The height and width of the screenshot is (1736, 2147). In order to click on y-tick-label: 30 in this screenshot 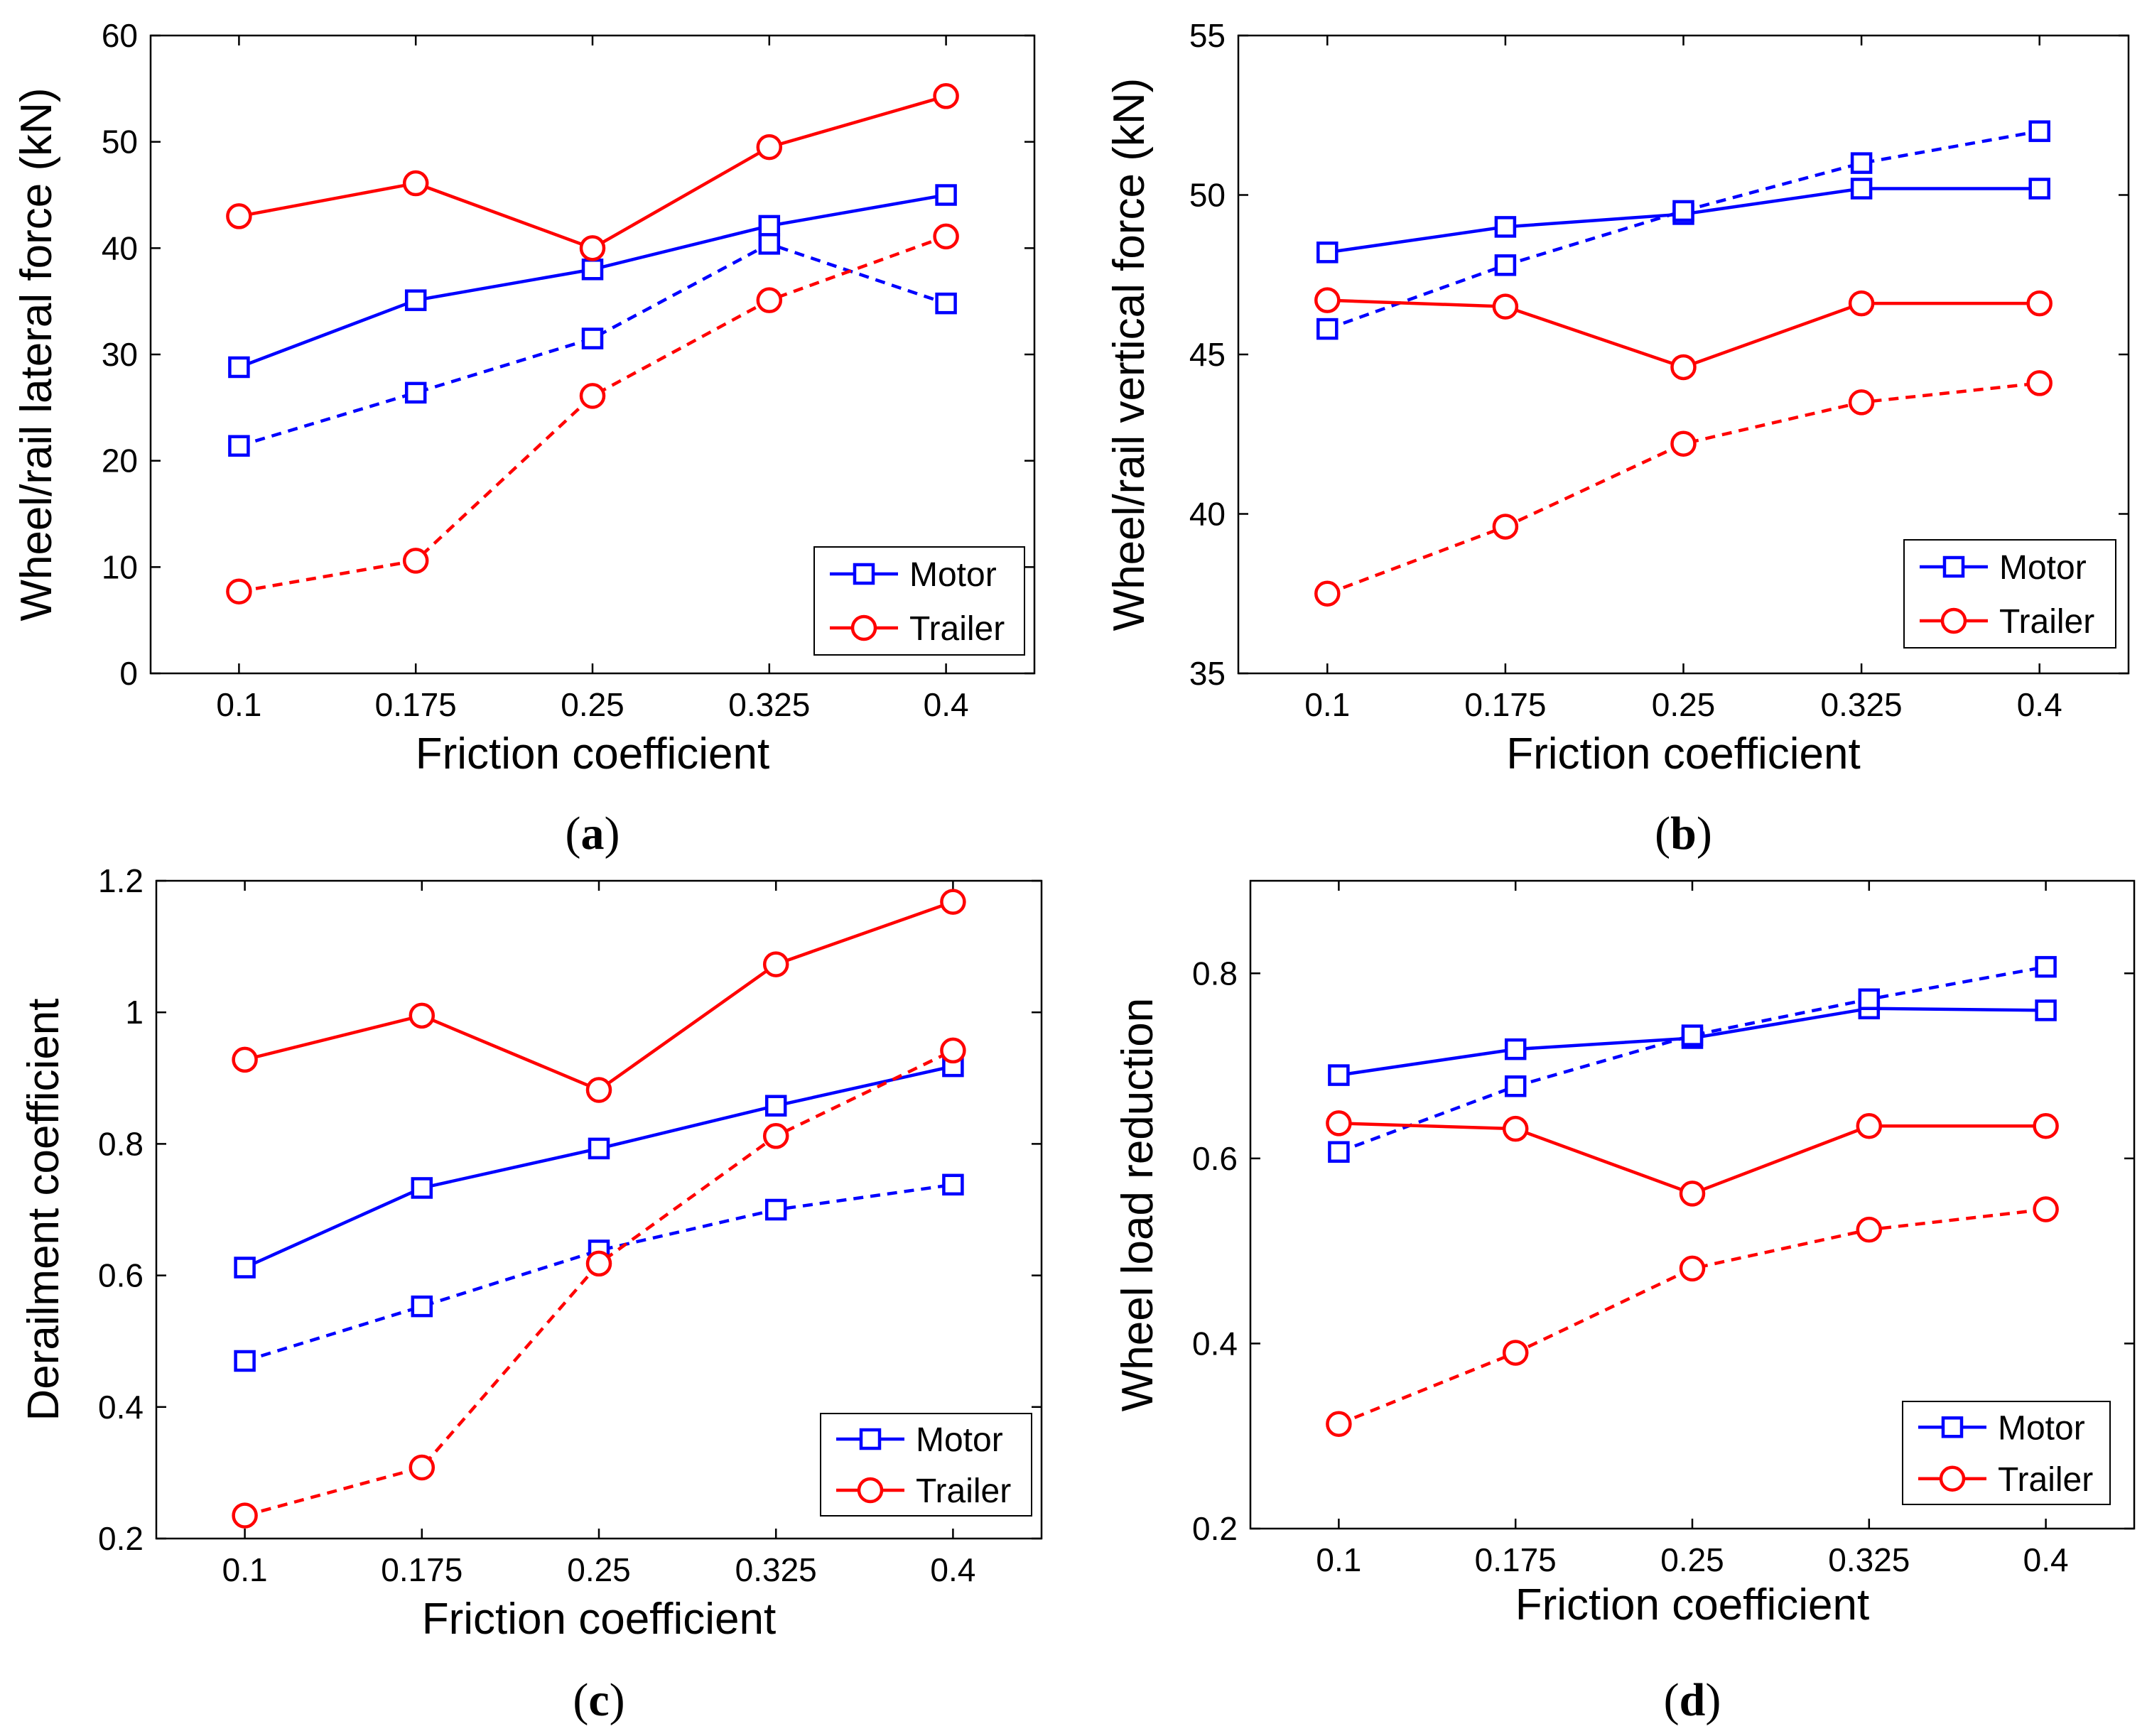, I will do `click(120, 354)`.